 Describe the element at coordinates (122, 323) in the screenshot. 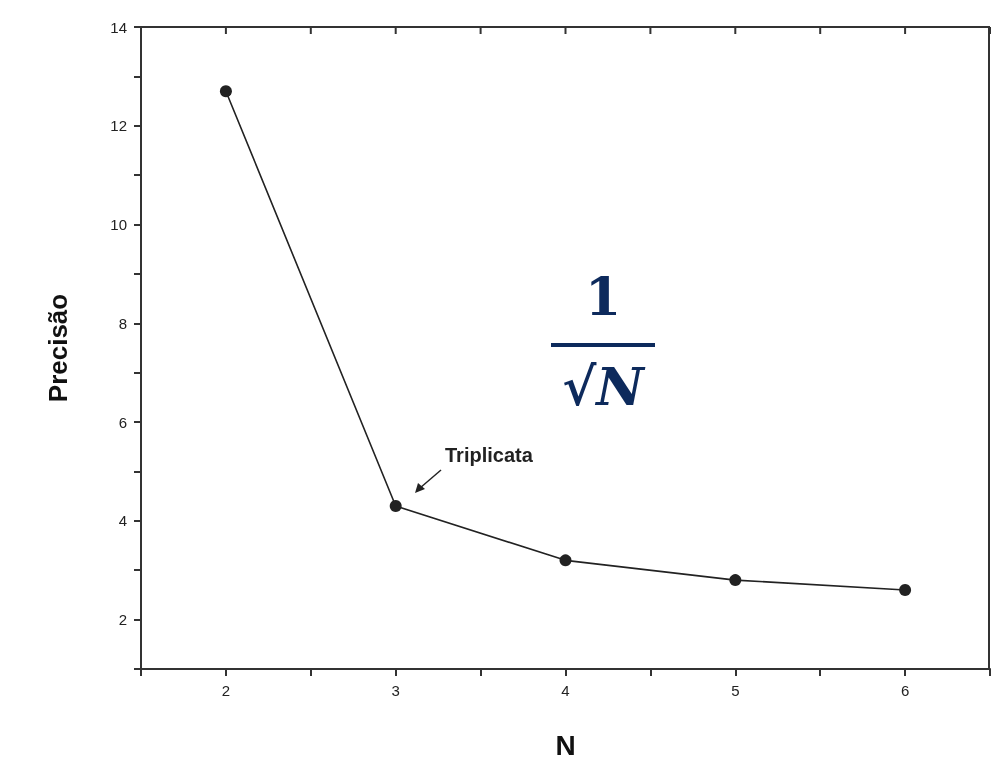

I see `y-tick-label: 8` at that location.